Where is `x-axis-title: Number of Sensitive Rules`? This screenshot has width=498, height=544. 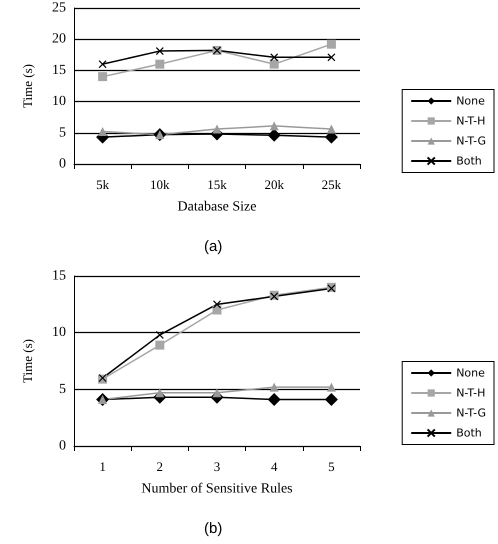 x-axis-title: Number of Sensitive Rules is located at coordinates (217, 489).